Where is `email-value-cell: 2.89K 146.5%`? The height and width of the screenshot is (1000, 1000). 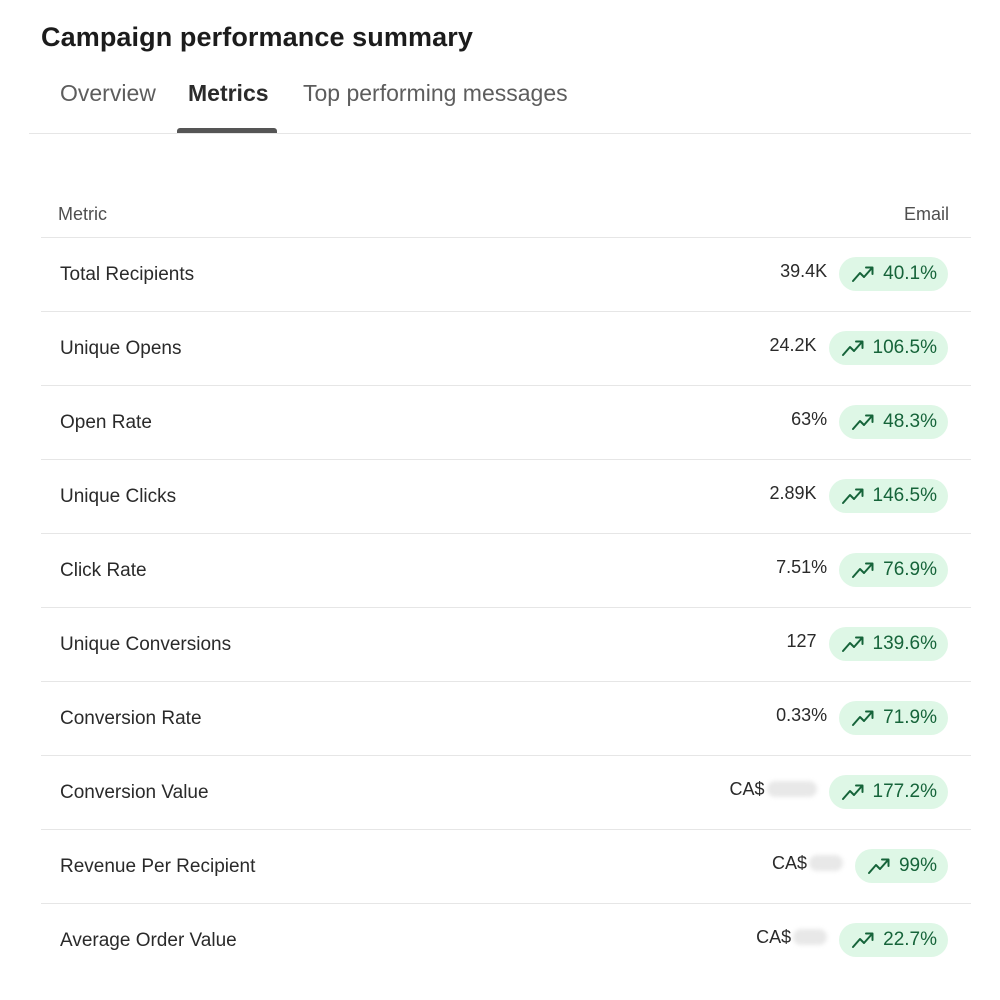 email-value-cell: 2.89K 146.5% is located at coordinates (859, 496).